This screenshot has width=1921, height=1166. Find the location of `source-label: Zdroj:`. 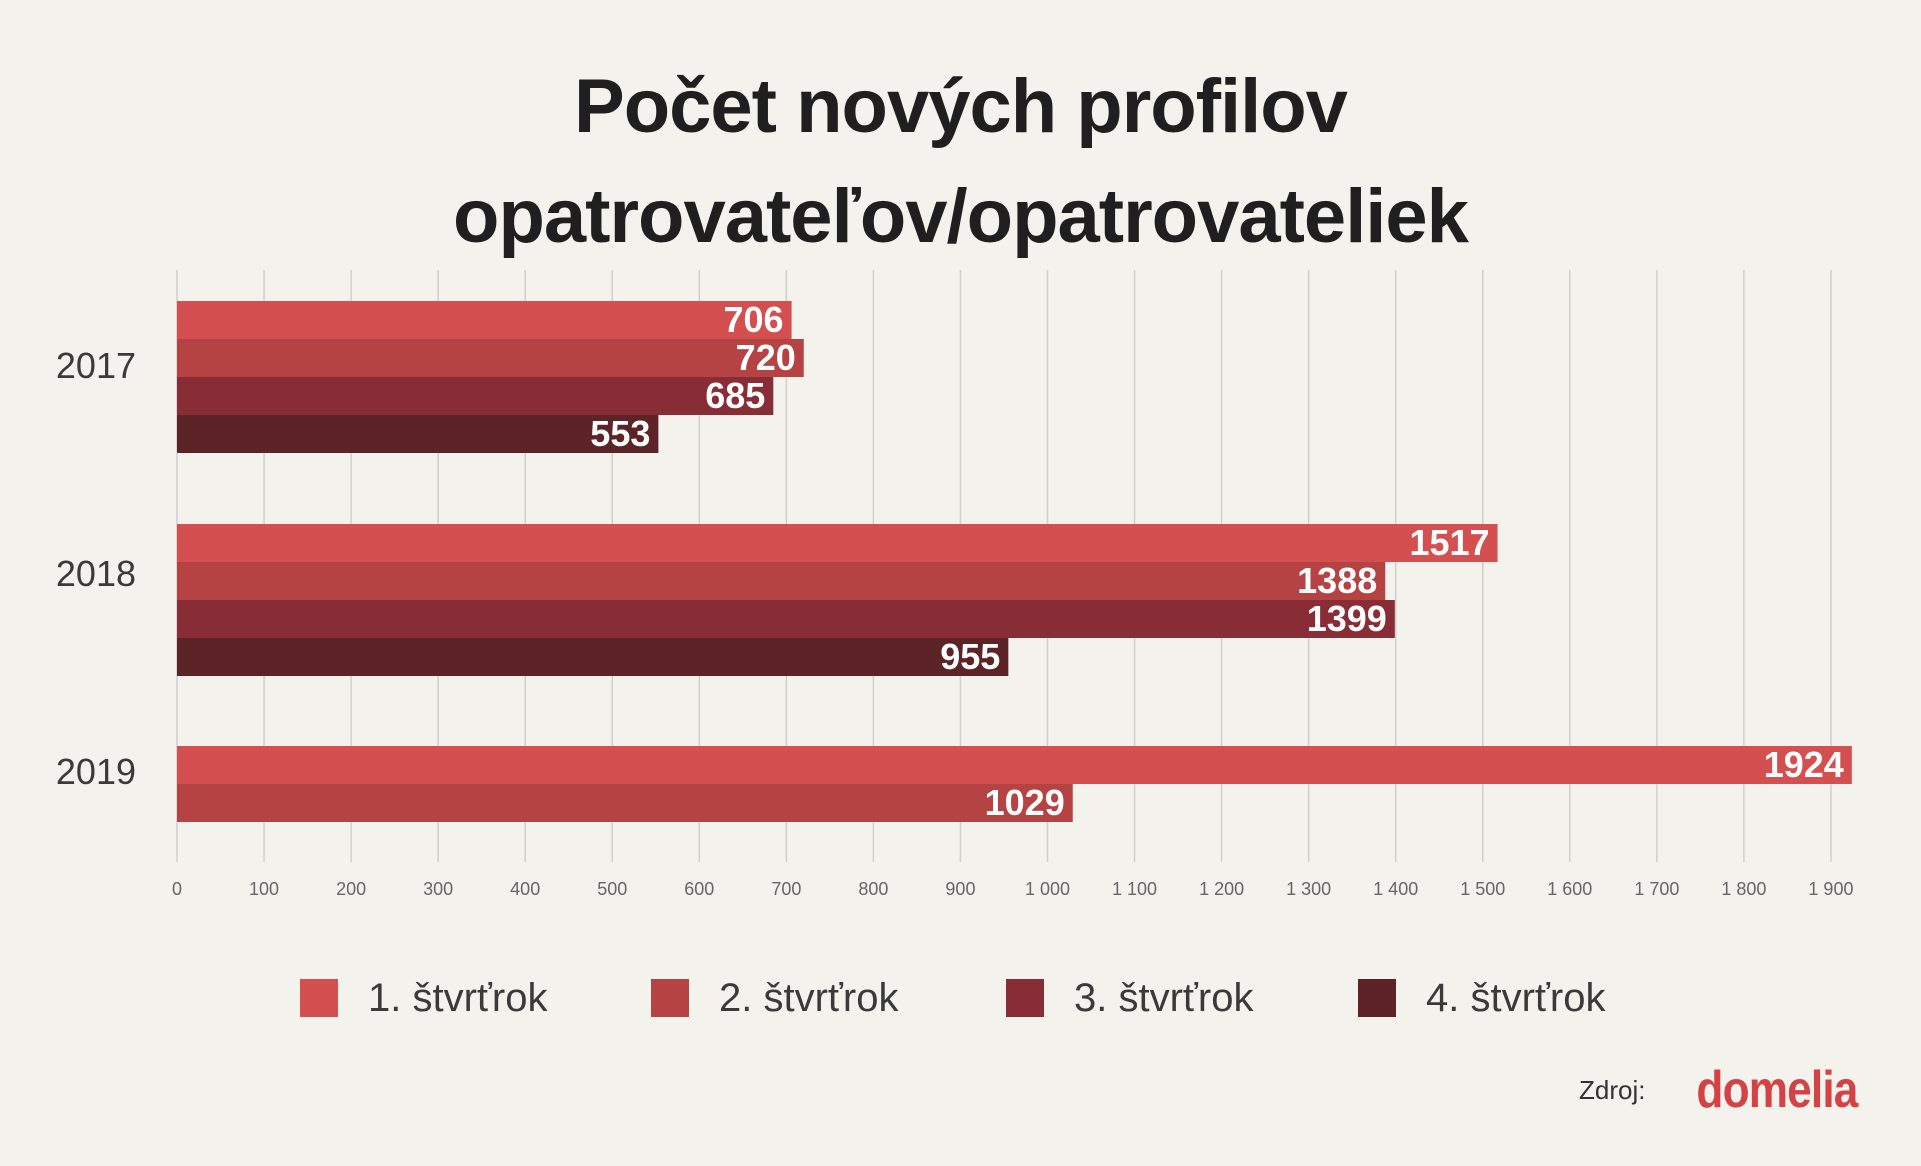

source-label: Zdroj: is located at coordinates (1612, 1089).